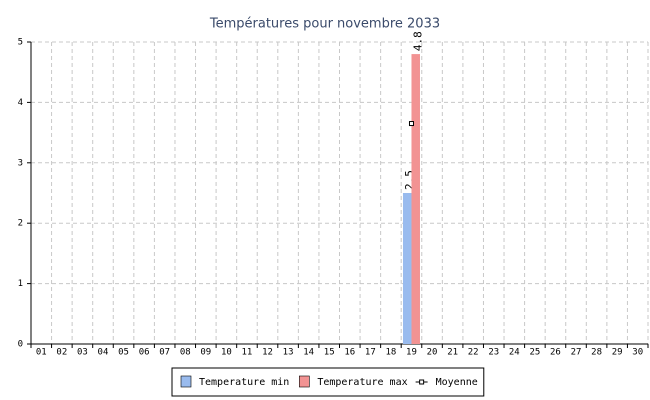  I want to click on legend-label: Moyenne, so click(457, 382).